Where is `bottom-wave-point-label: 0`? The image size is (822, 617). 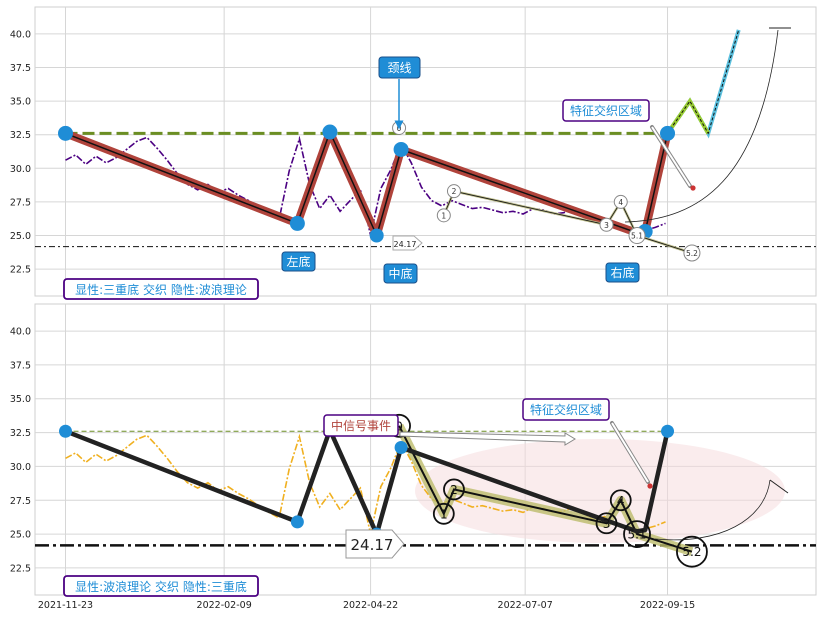 bottom-wave-point-label: 0 is located at coordinates (399, 426).